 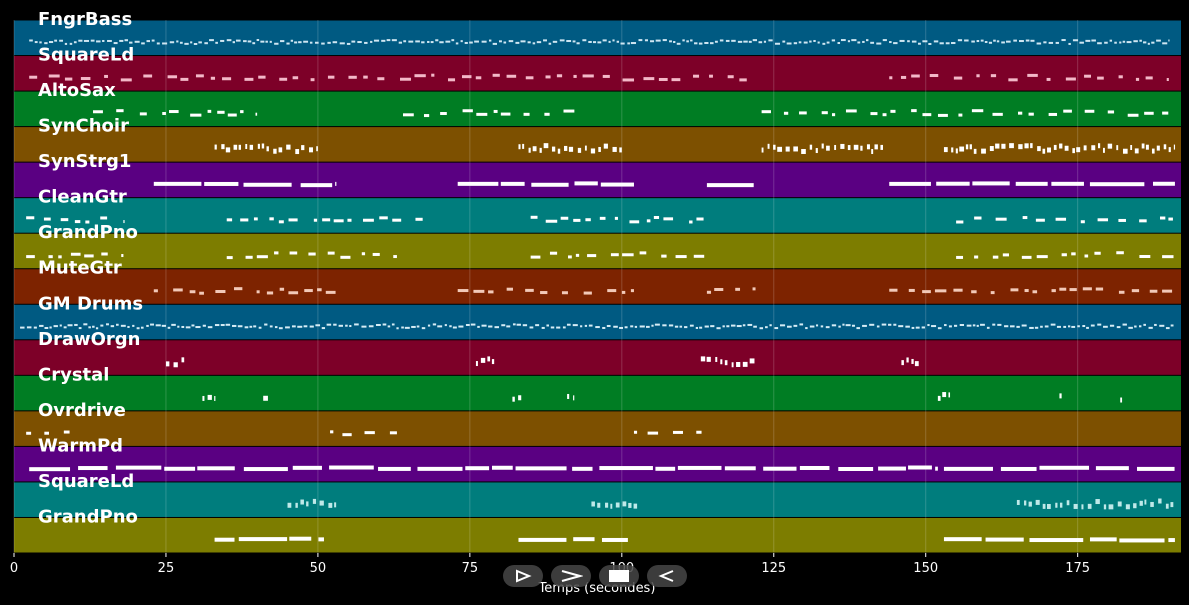 I want to click on stop-button, so click(x=619, y=576).